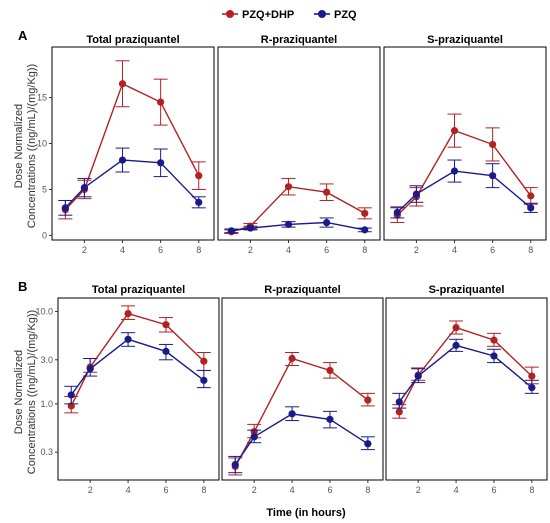 Image resolution: width=550 pixels, height=523 pixels. I want to click on legend-marker-pzq, so click(322, 14).